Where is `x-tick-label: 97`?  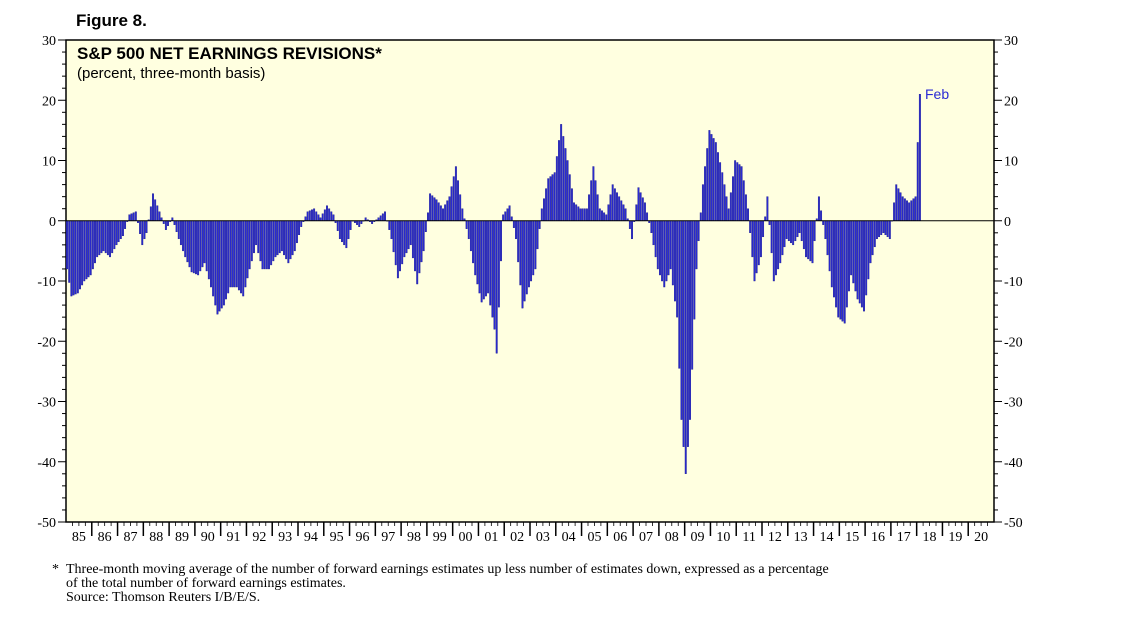 x-tick-label: 97 is located at coordinates (388, 537).